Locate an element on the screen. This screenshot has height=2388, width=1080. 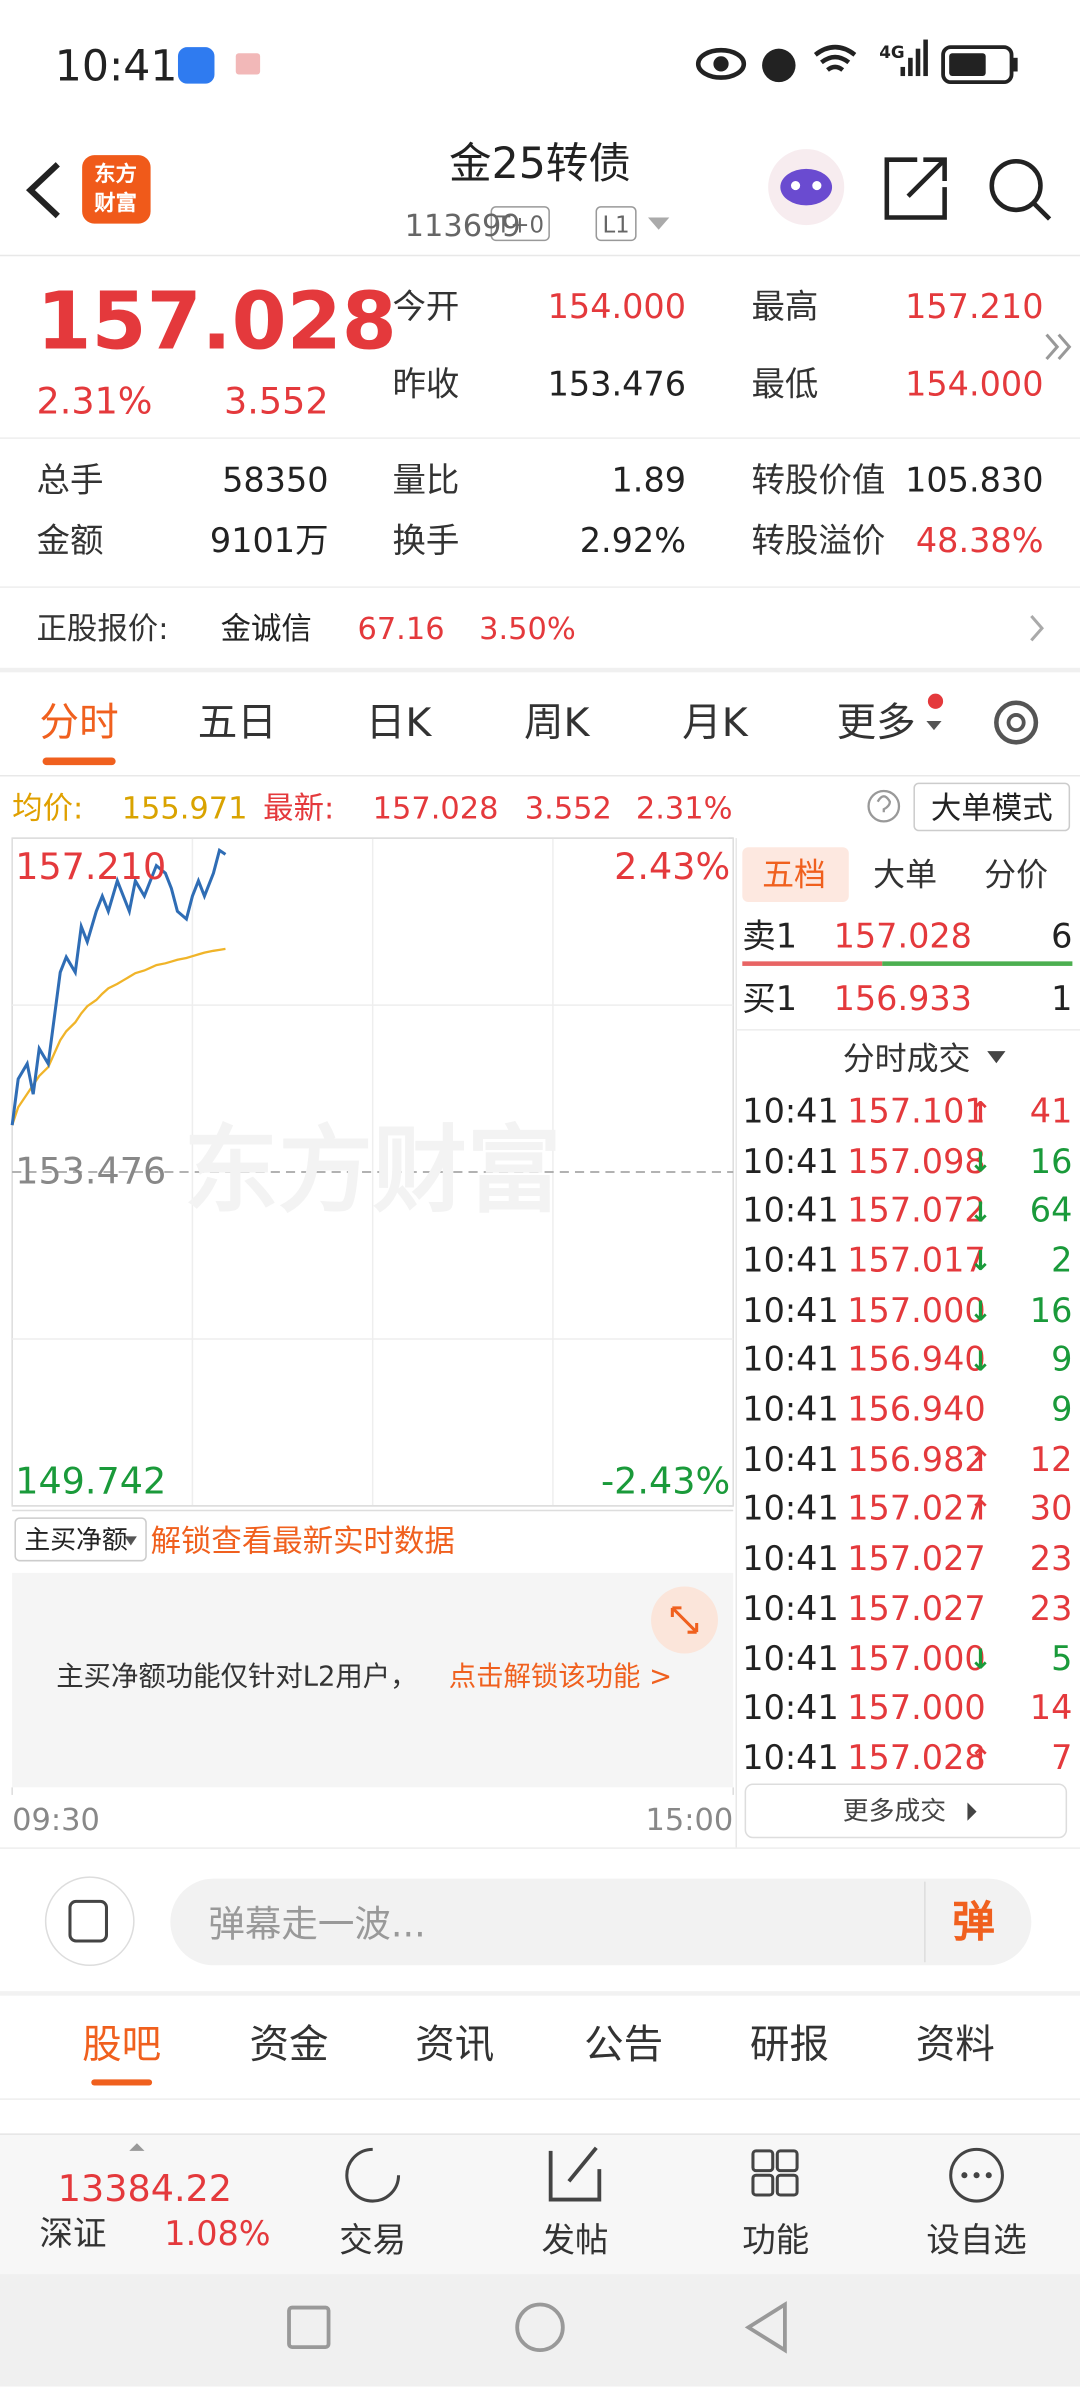
more-trades-box is located at coordinates (906, 1811).